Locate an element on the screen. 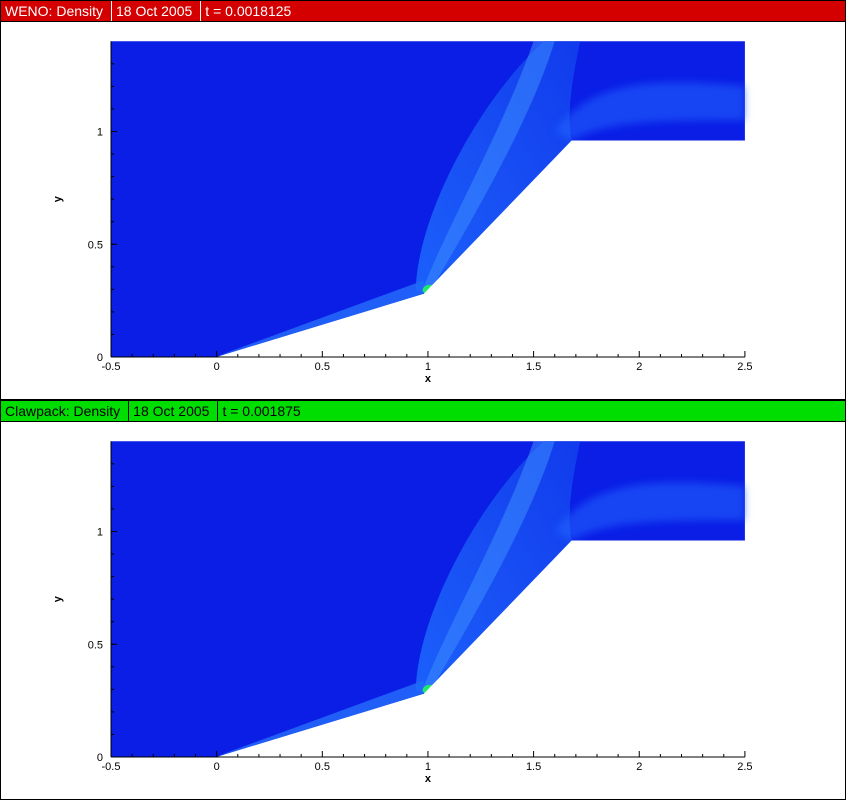 The height and width of the screenshot is (801, 848). header-time: t = 0.001875 is located at coordinates (262, 411).